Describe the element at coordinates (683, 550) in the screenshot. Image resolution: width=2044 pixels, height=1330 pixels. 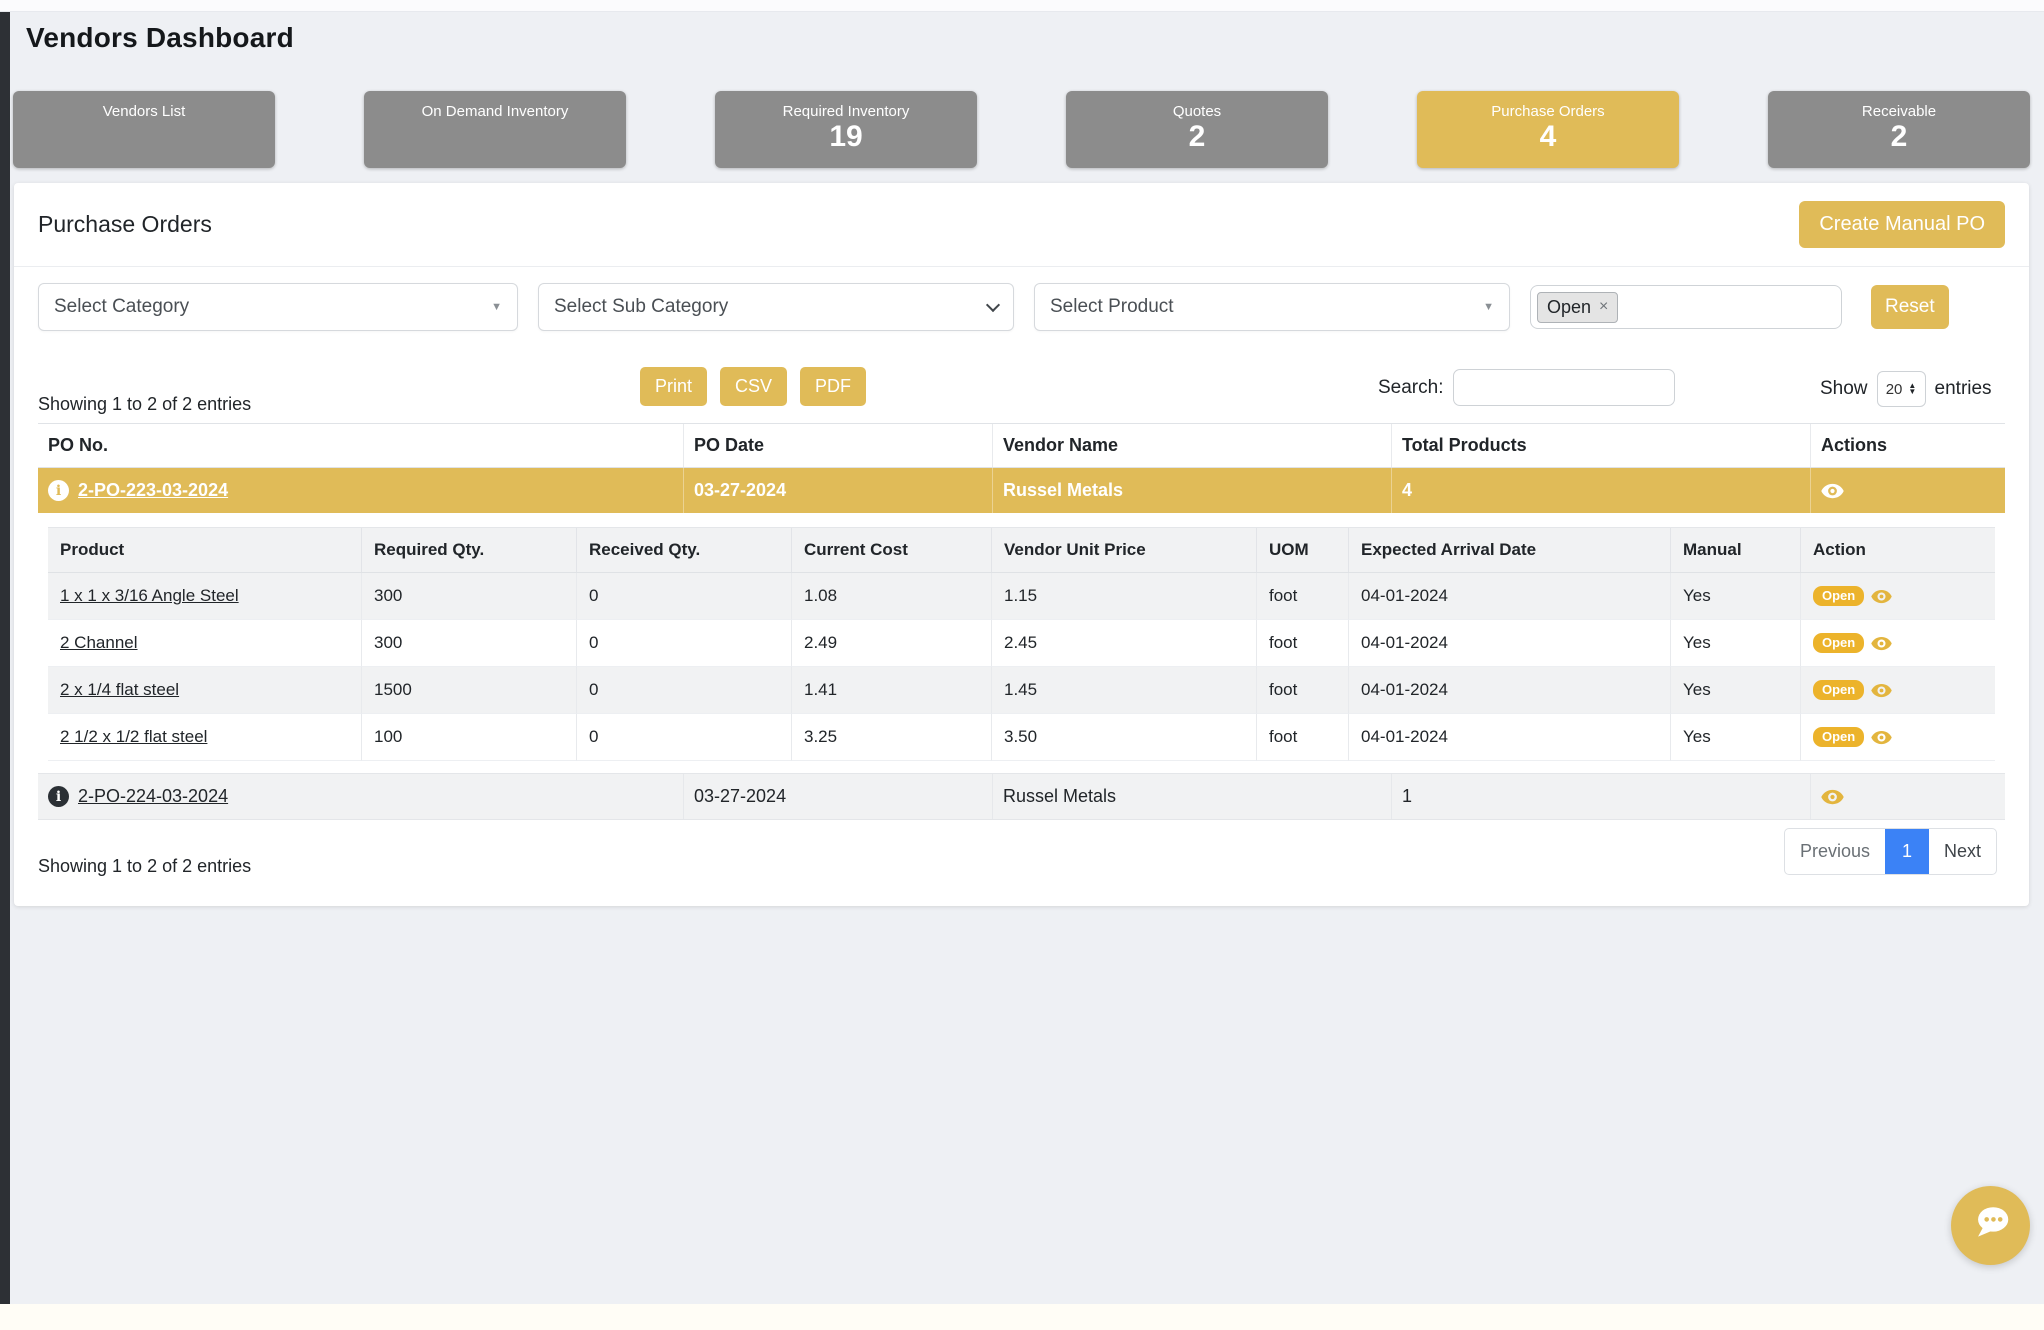
I see `col-received-qty: Received Qty.` at that location.